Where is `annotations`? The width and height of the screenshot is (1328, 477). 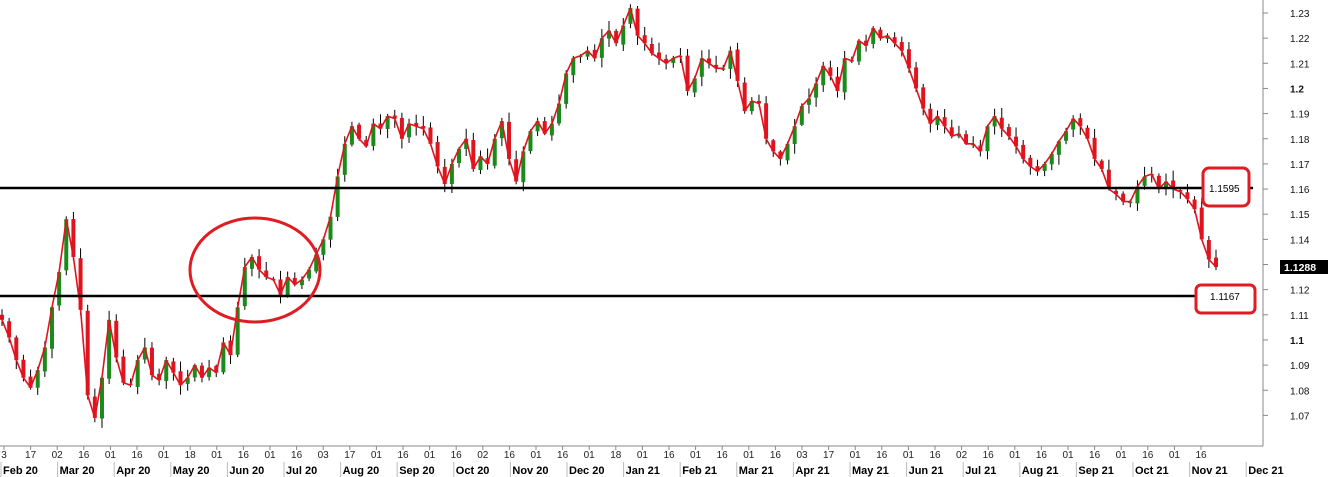
annotations is located at coordinates (255, 270).